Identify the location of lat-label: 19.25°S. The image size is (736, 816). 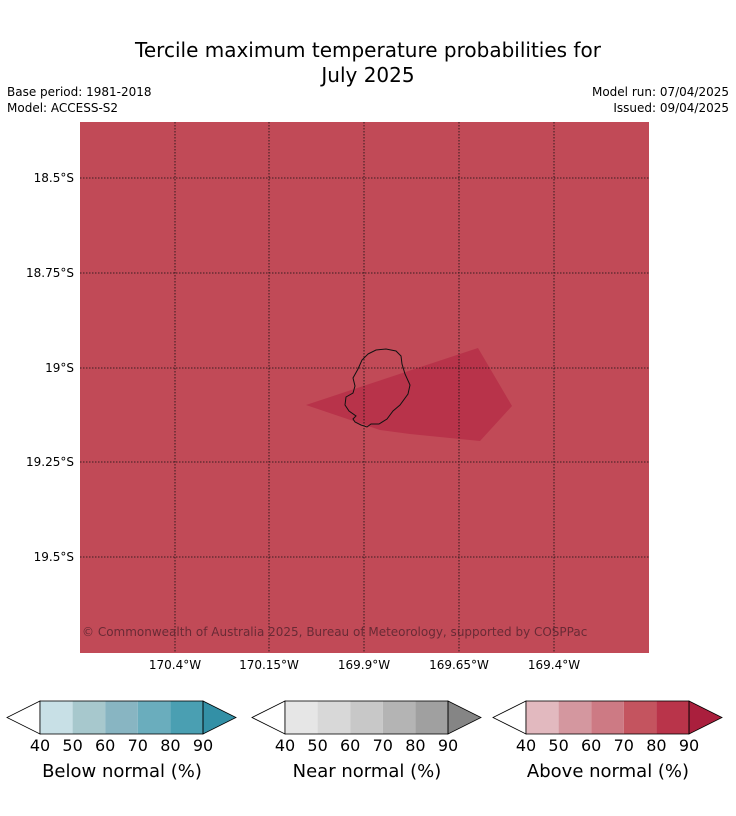
(50, 462).